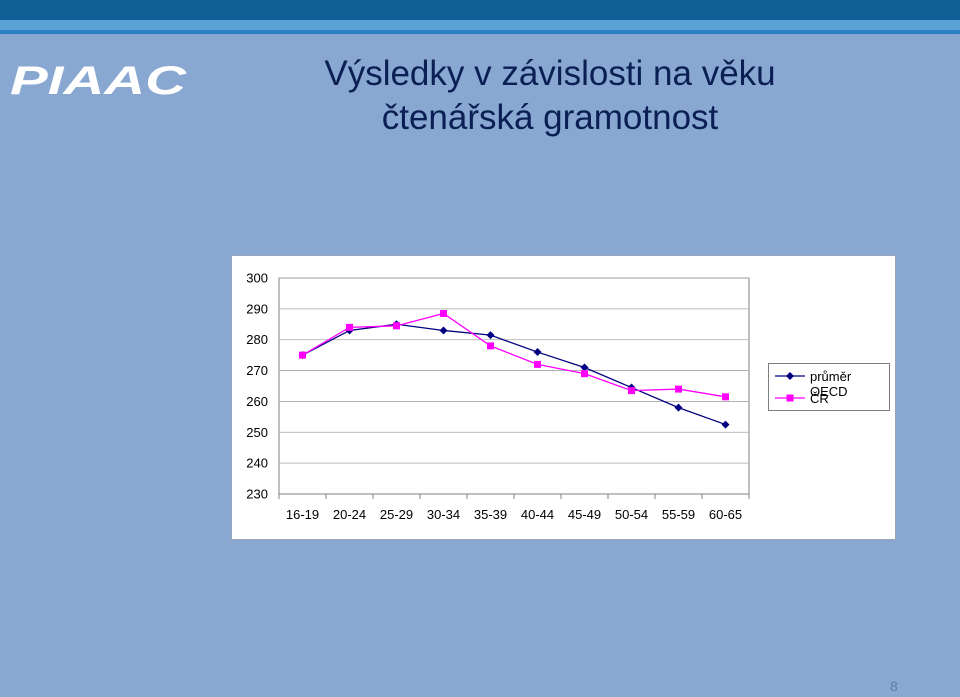  Describe the element at coordinates (819, 398) in the screenshot. I see `legend-label-cr: ČR` at that location.